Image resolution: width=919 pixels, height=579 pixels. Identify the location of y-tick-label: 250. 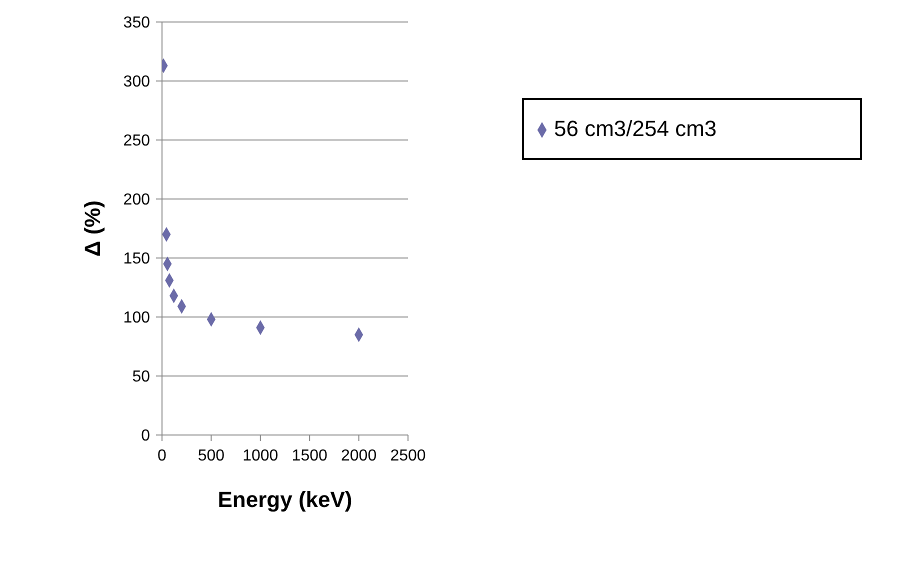
(136, 141).